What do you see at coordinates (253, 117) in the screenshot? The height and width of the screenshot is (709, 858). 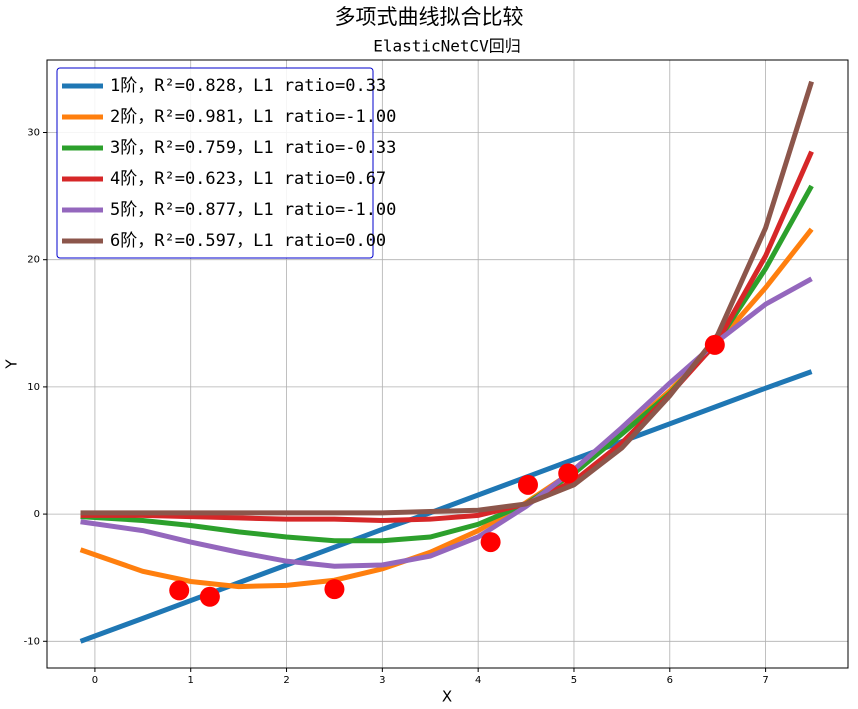 I see `legend-label: 2阶，R²=0.981，L1 ratio=-1.00` at bounding box center [253, 117].